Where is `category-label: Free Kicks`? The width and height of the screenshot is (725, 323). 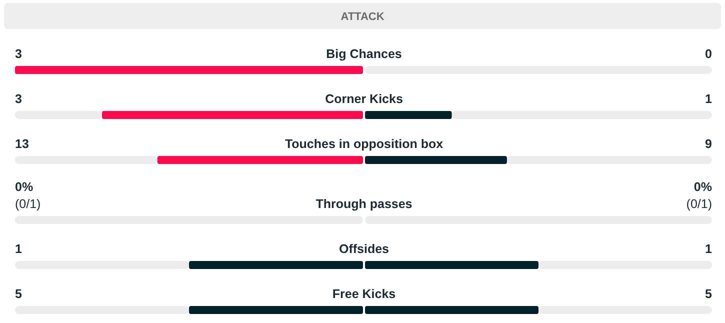
category-label: Free Kicks is located at coordinates (364, 294).